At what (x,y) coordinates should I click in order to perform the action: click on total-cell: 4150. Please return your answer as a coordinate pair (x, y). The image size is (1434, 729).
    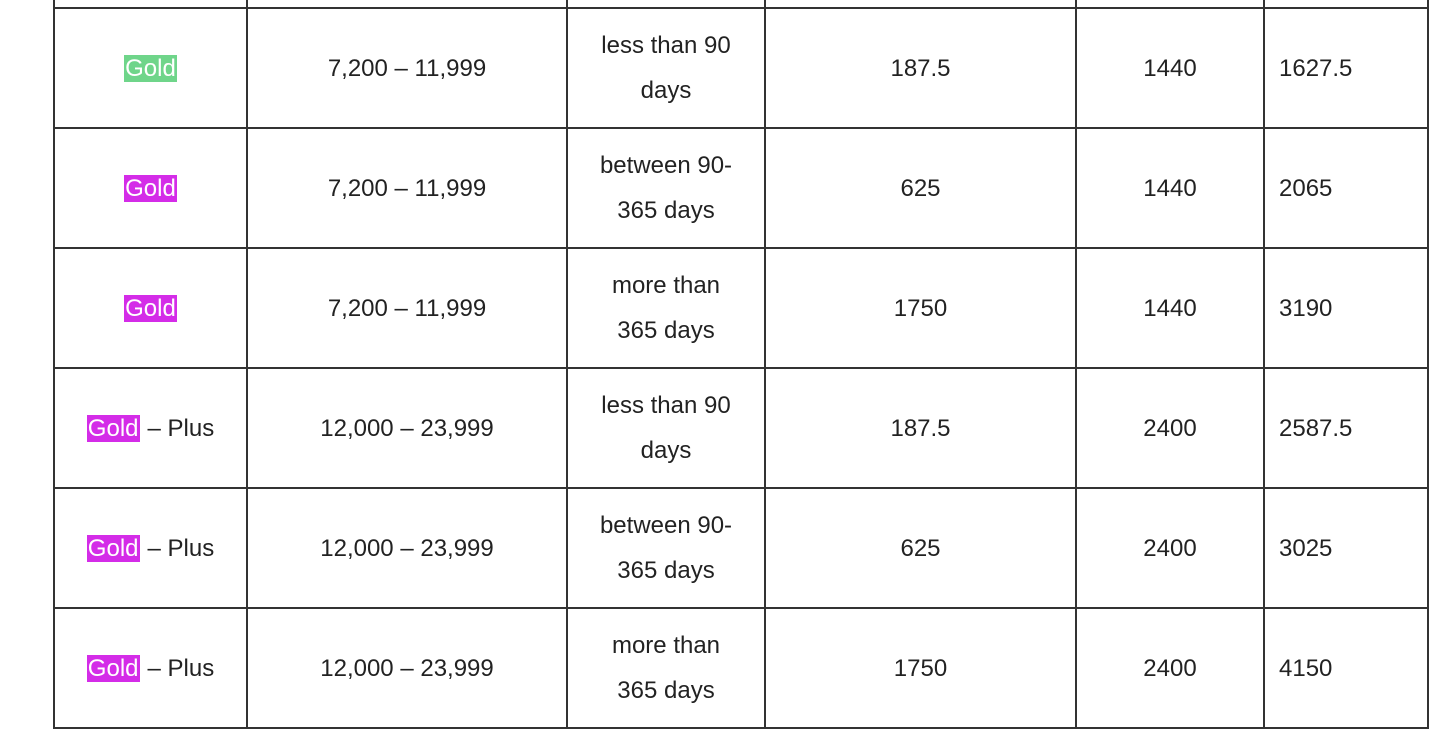
    Looking at the image, I should click on (1346, 668).